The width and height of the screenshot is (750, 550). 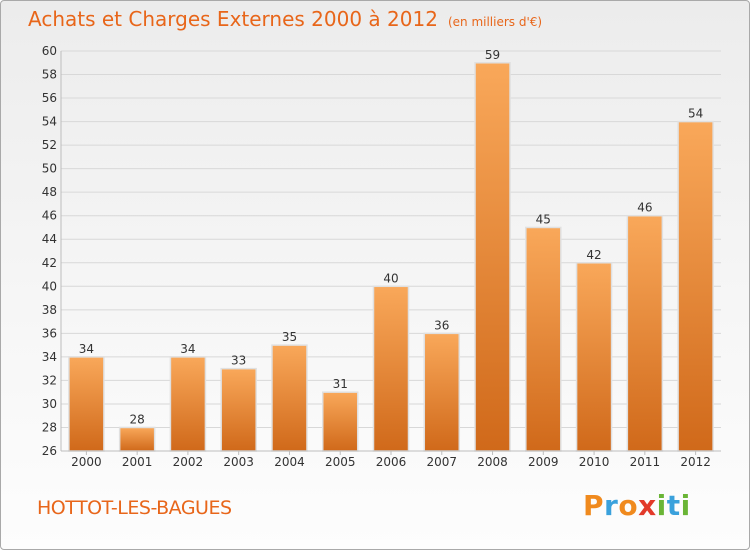 What do you see at coordinates (695, 462) in the screenshot?
I see `x-tick-label: 2012` at bounding box center [695, 462].